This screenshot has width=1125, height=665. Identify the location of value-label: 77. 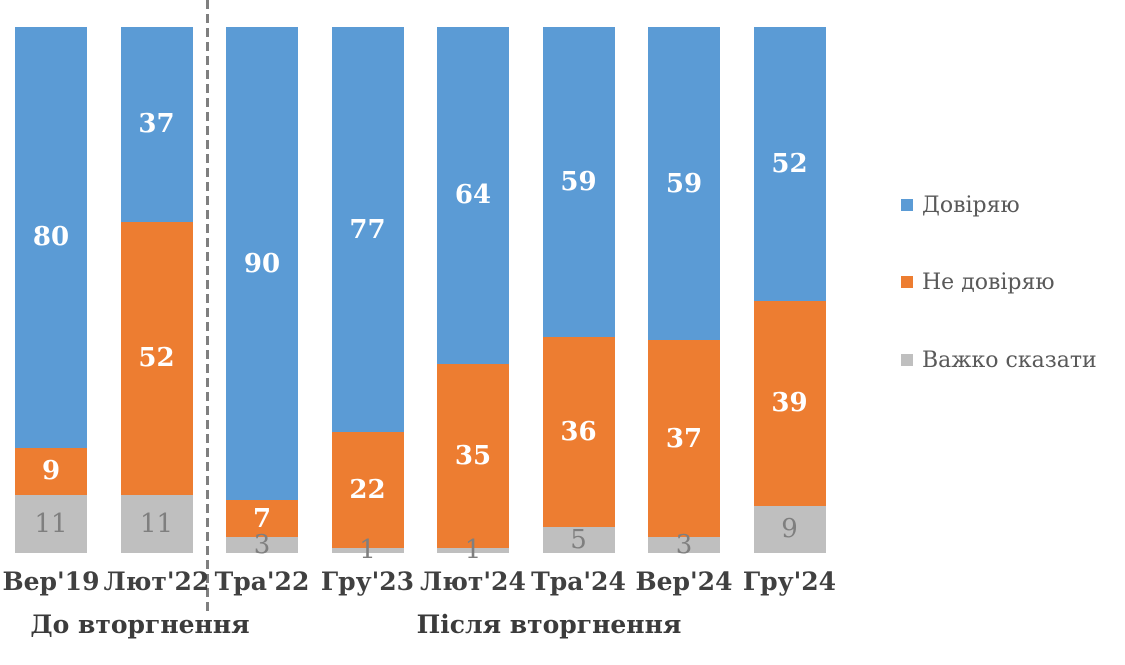
(367, 229).